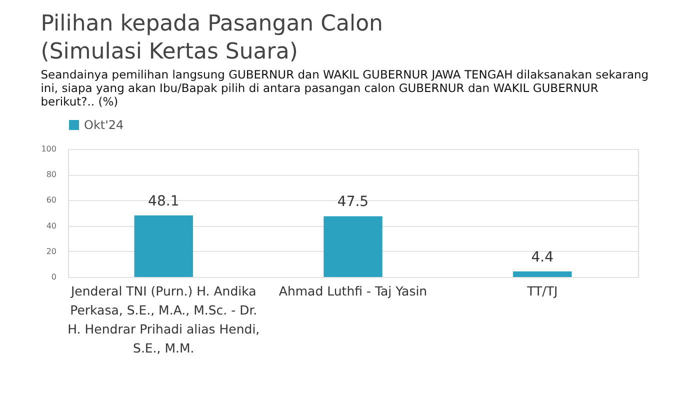 The image size is (700, 393). I want to click on y-tick-label: 60, so click(51, 200).